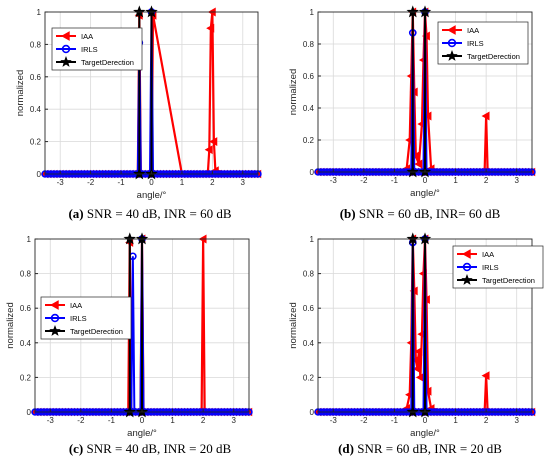 This screenshot has height=468, width=550. Describe the element at coordinates (420, 214) in the screenshot. I see `caption-panel-b: (b) SNR = 60 dB, INR= 60 dB` at that location.